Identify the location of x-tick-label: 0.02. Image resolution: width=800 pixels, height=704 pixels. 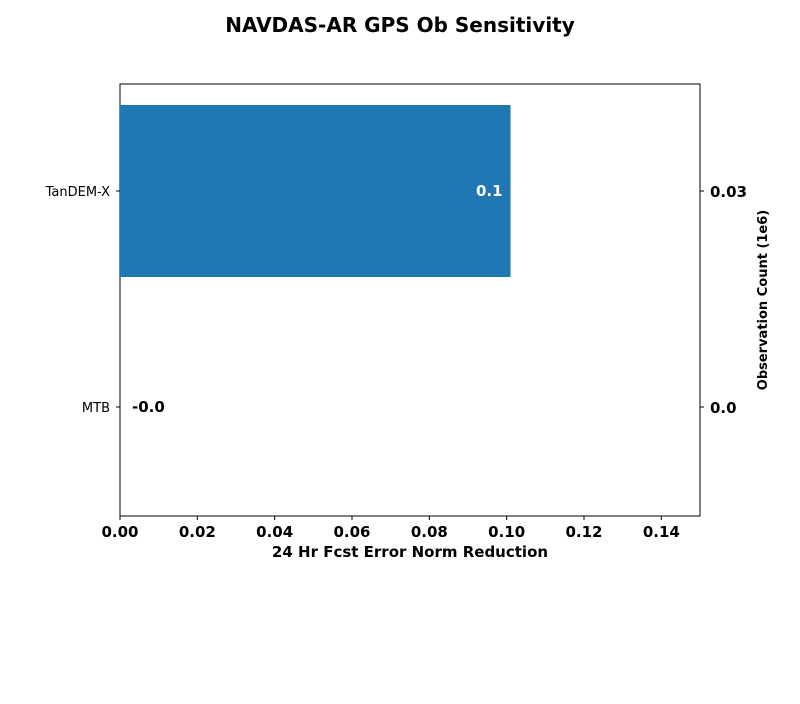
(197, 532).